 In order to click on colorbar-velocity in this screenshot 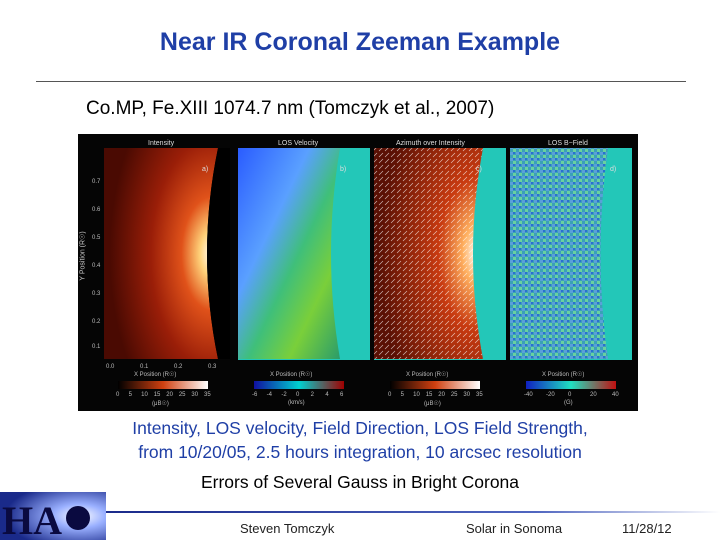, I will do `click(299, 385)`.